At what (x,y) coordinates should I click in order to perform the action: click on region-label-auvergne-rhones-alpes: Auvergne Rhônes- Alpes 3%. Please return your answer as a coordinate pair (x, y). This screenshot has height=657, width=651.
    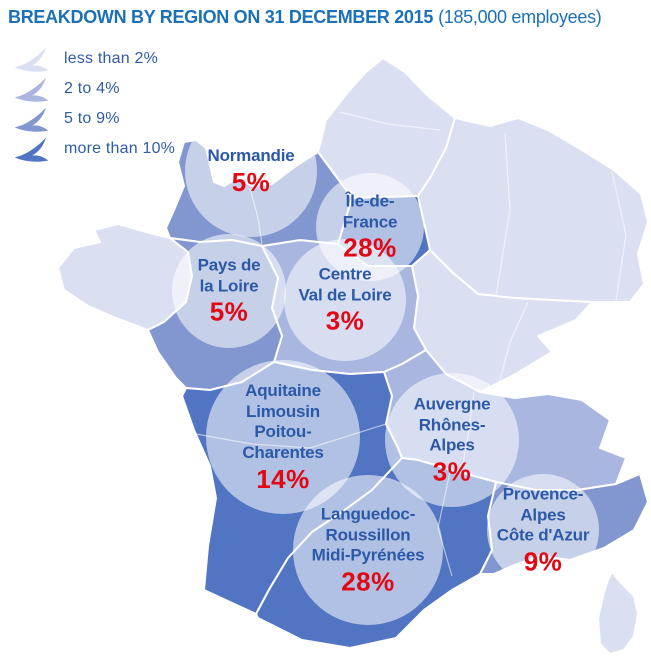
    Looking at the image, I should click on (452, 440).